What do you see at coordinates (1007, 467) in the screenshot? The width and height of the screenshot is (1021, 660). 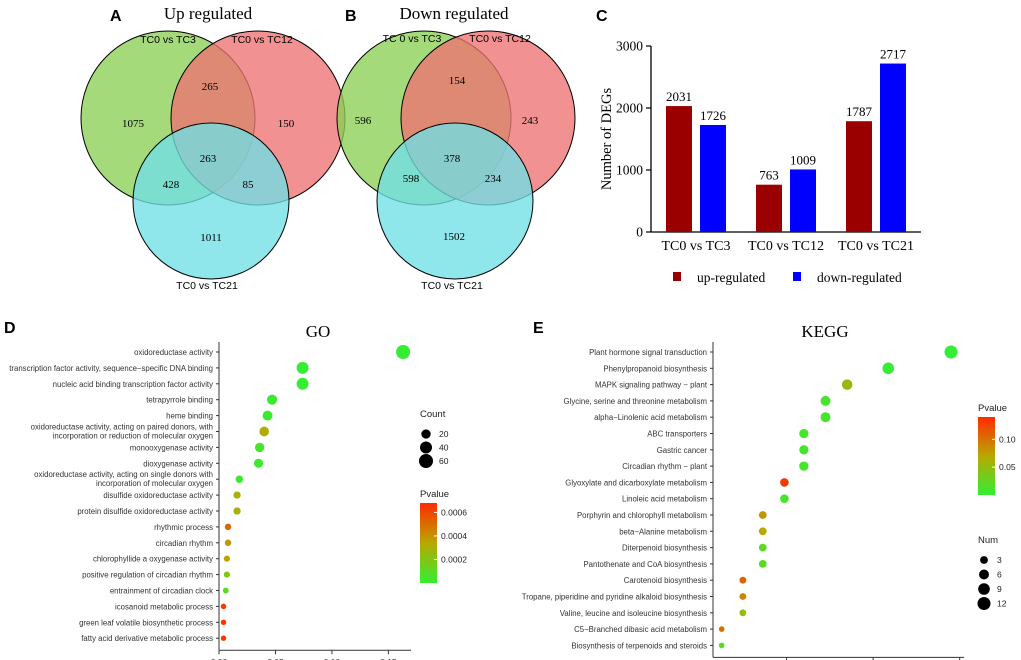 I see `pvalue-tick-label: 0.05` at bounding box center [1007, 467].